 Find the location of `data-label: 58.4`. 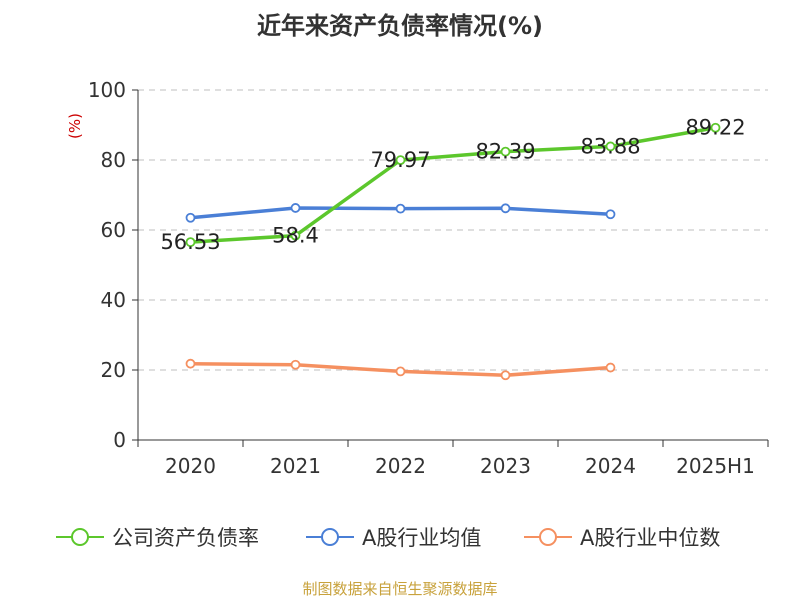

data-label: 58.4 is located at coordinates (295, 236).